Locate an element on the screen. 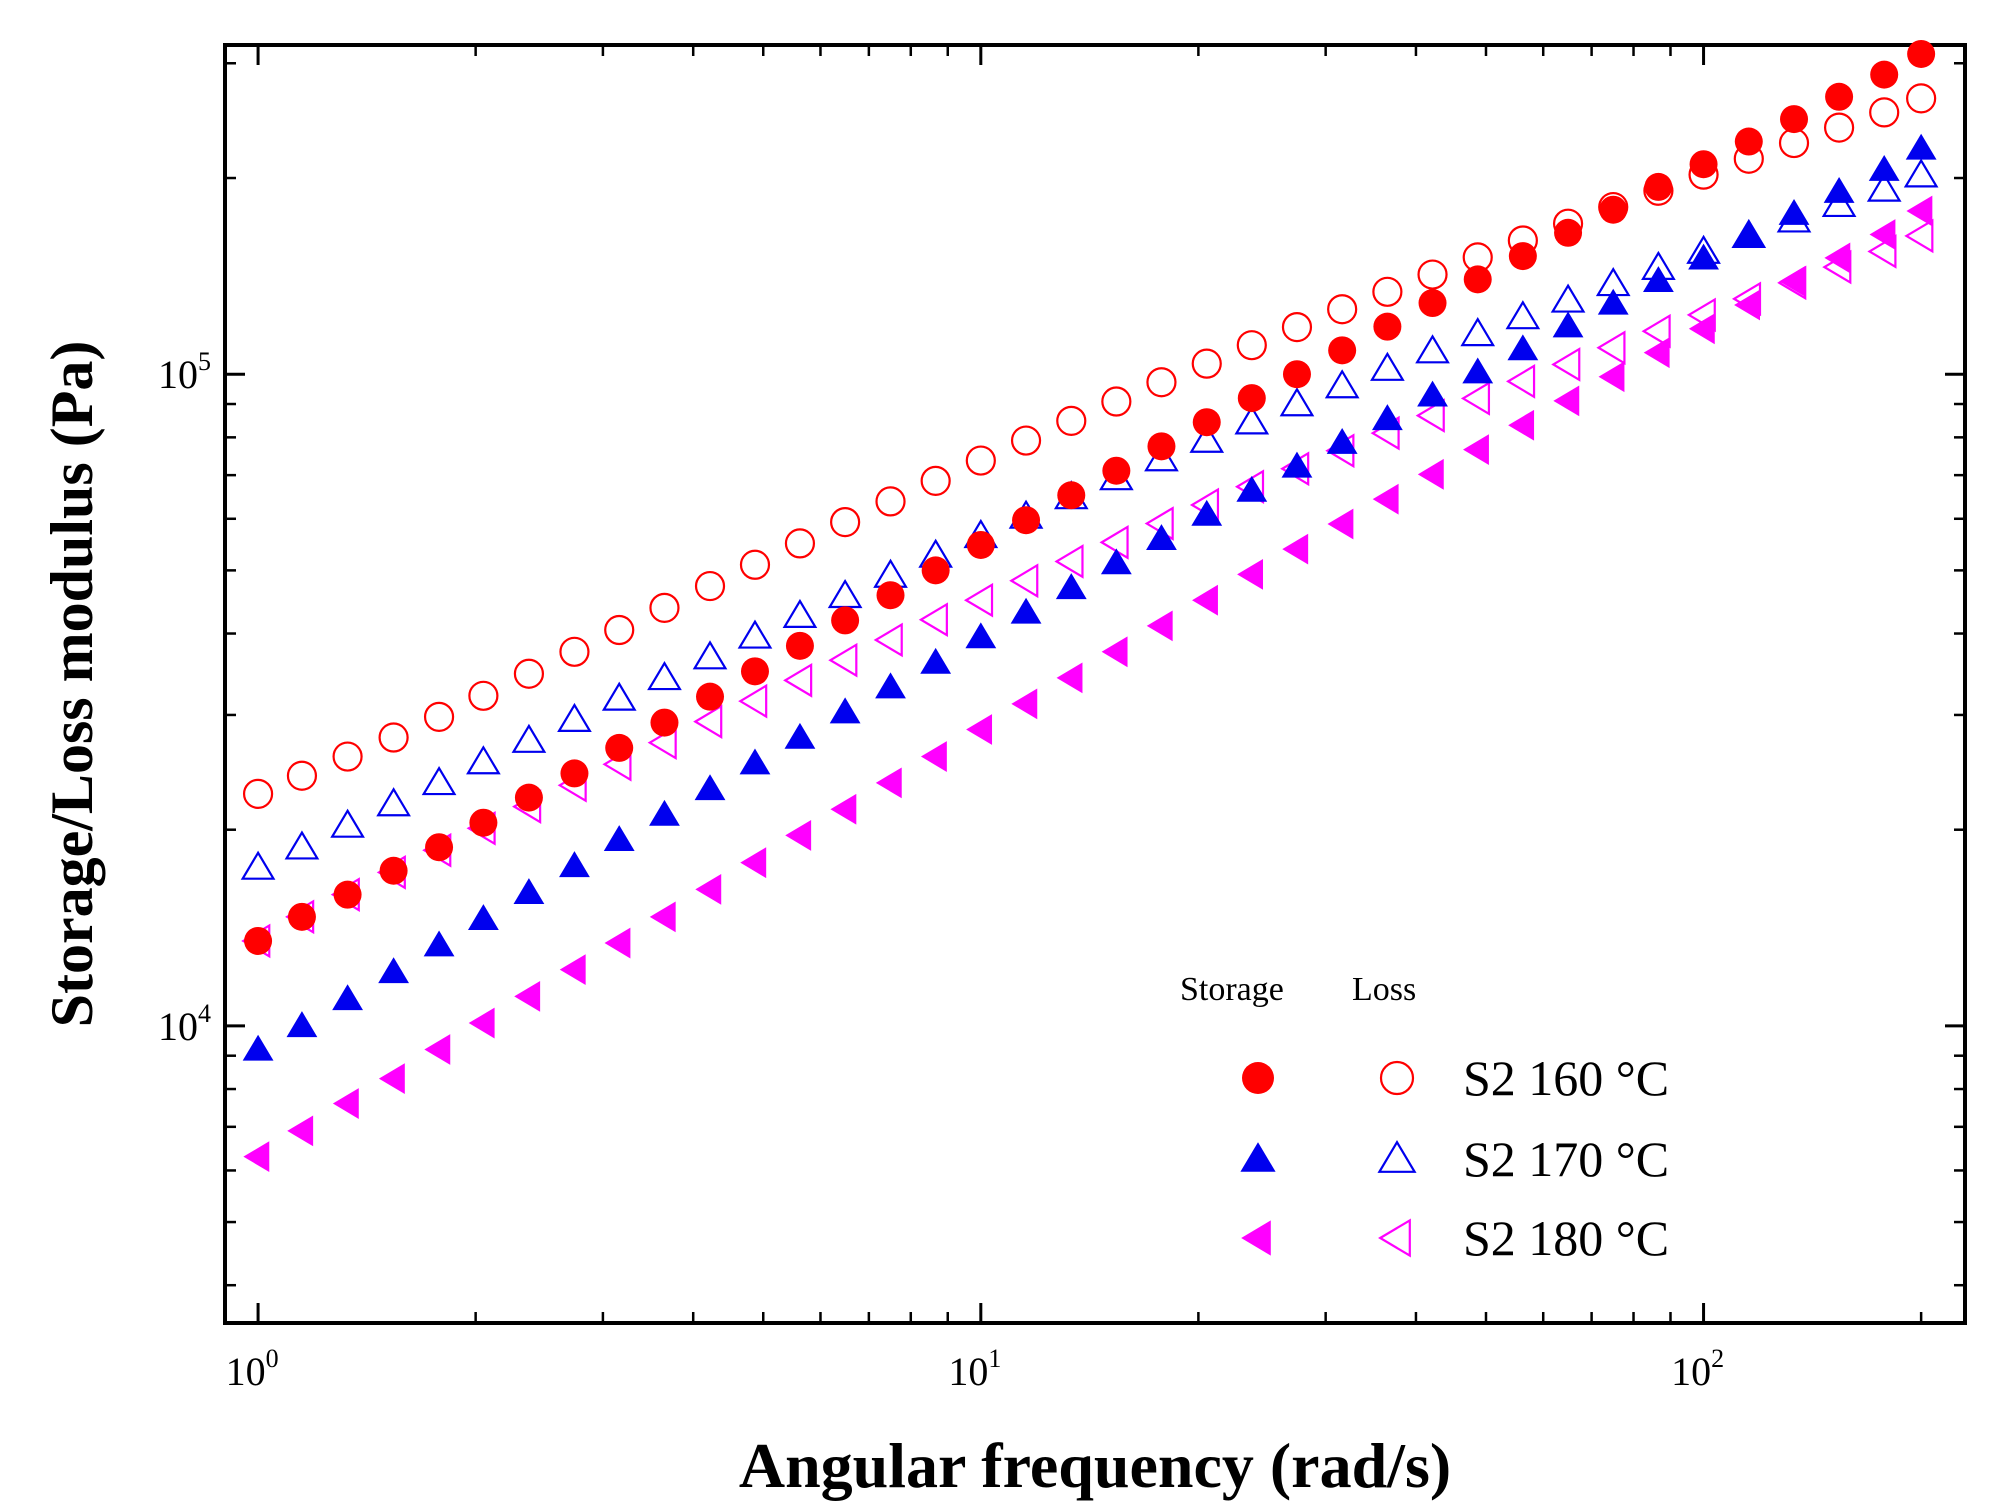 The width and height of the screenshot is (1998, 1507). x-tick-label: 101 is located at coordinates (974, 1369).